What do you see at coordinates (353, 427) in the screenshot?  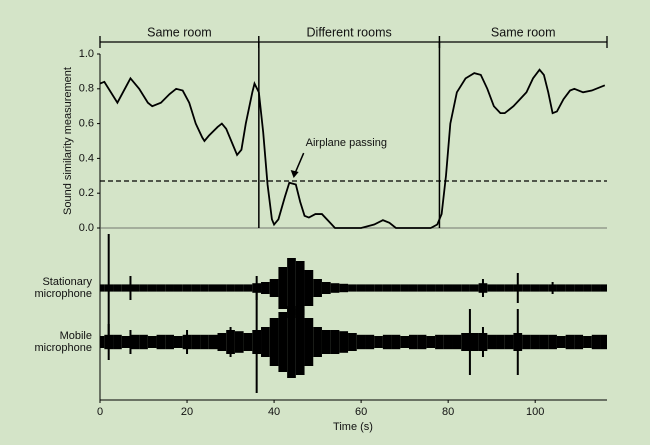 I see `x-axis-label: Time (s)` at bounding box center [353, 427].